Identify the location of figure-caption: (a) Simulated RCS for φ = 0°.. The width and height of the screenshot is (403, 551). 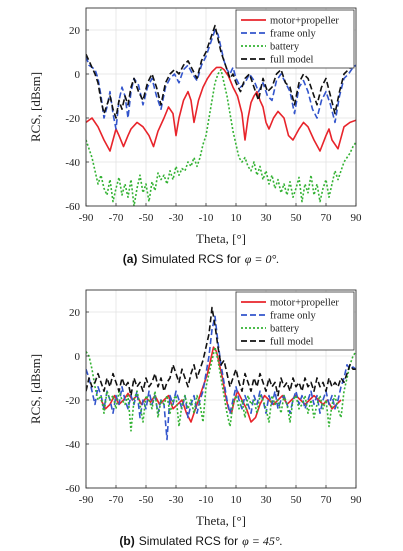
(201, 259).